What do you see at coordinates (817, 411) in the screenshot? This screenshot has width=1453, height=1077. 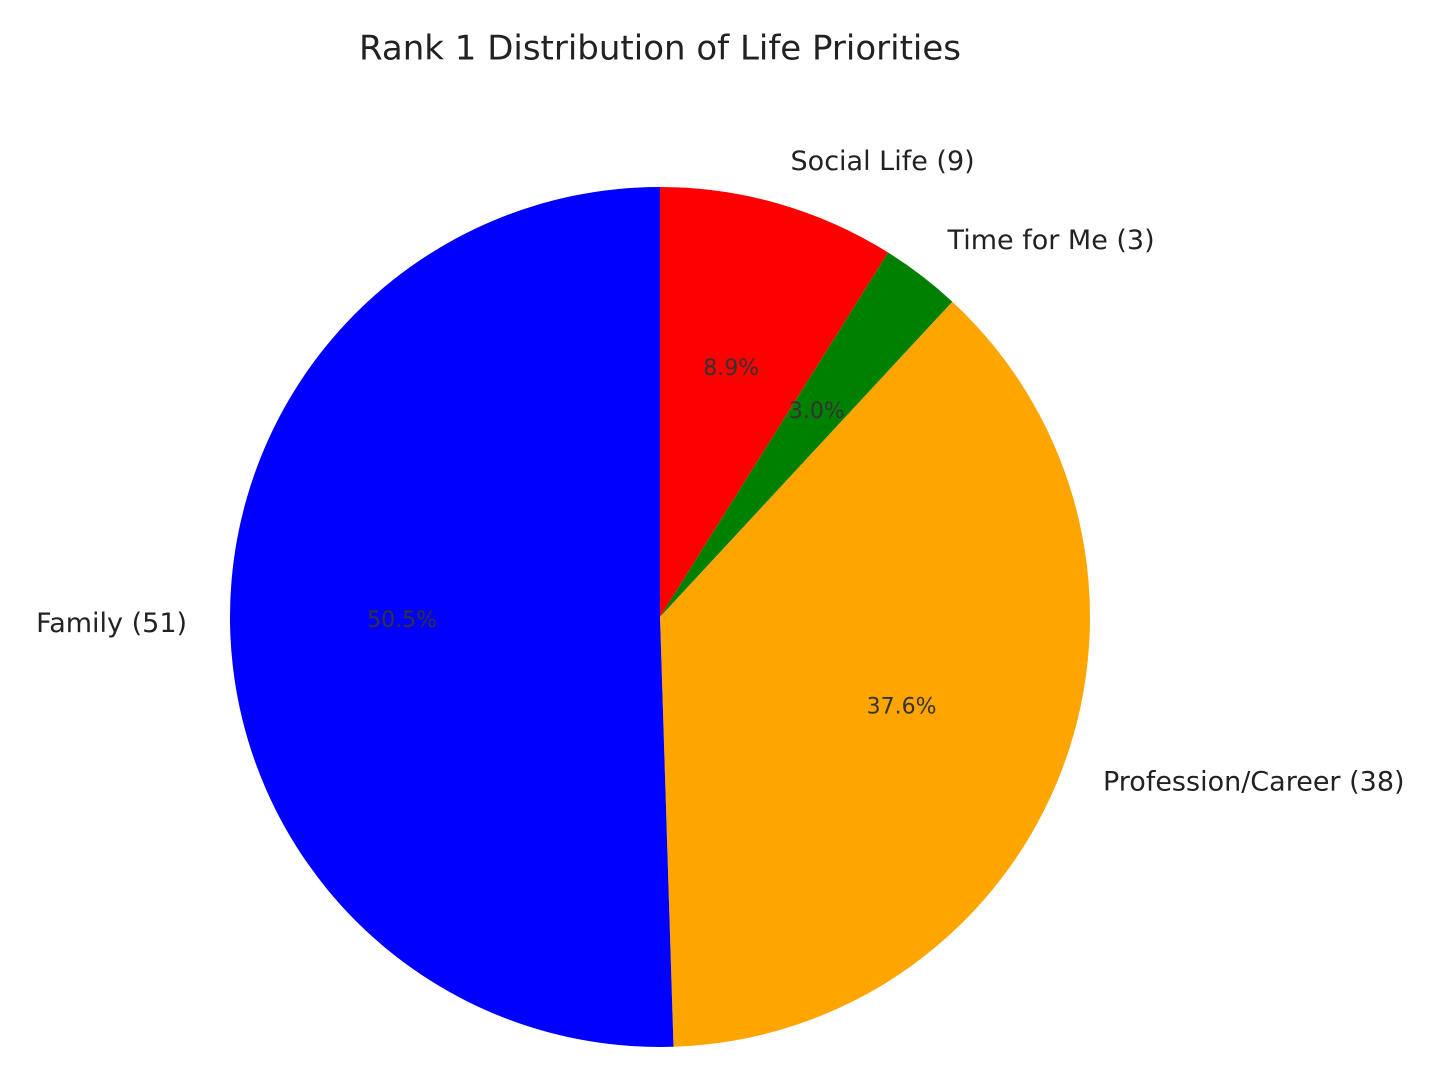 I see `percent-label: 3.0%` at bounding box center [817, 411].